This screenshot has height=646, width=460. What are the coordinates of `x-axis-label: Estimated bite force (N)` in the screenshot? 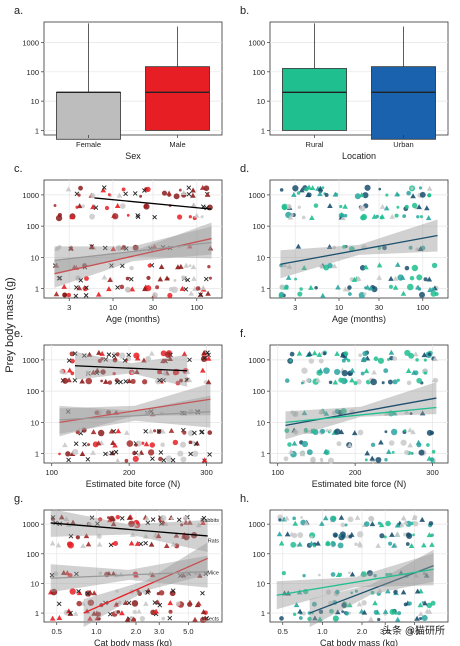 It's located at (359, 484).